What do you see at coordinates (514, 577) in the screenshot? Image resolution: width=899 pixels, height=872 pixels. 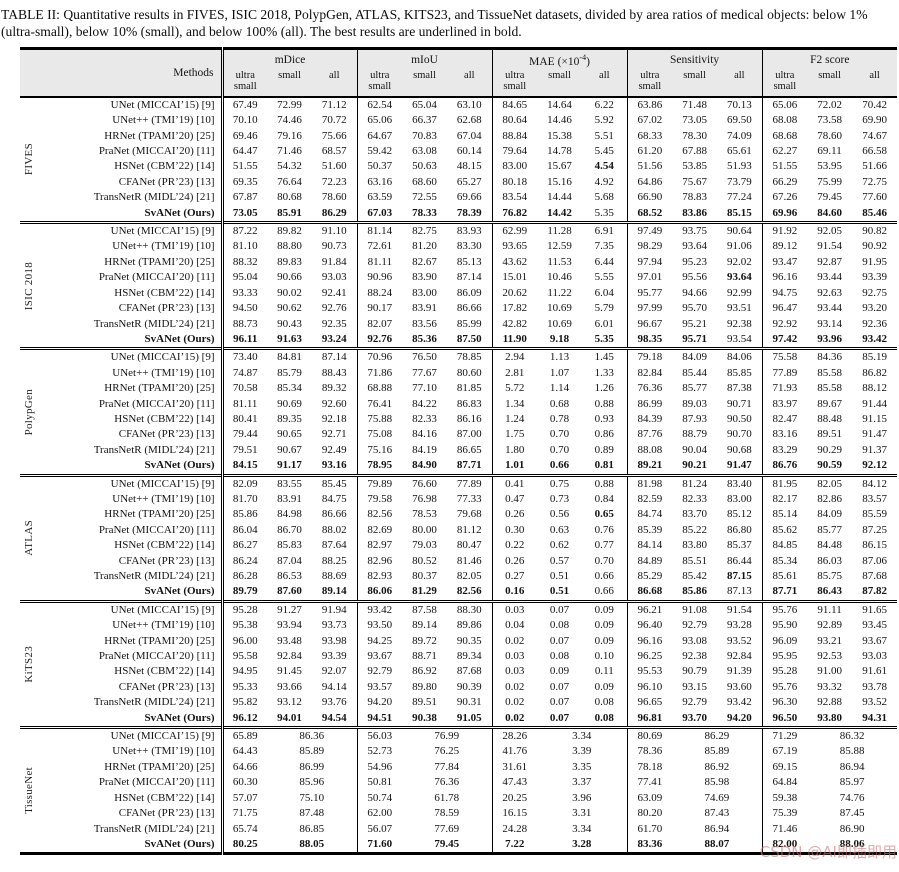 I see `value-cell: 0.27` at bounding box center [514, 577].